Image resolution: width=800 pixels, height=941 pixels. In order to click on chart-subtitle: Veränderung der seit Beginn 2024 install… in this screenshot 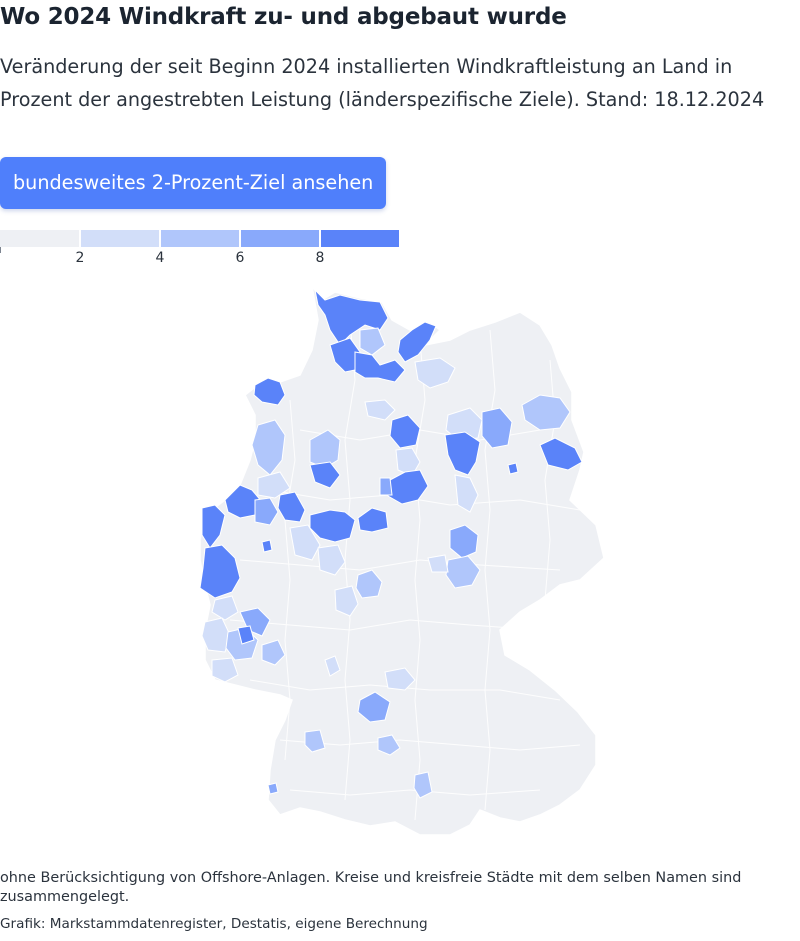, I will do `click(382, 83)`.